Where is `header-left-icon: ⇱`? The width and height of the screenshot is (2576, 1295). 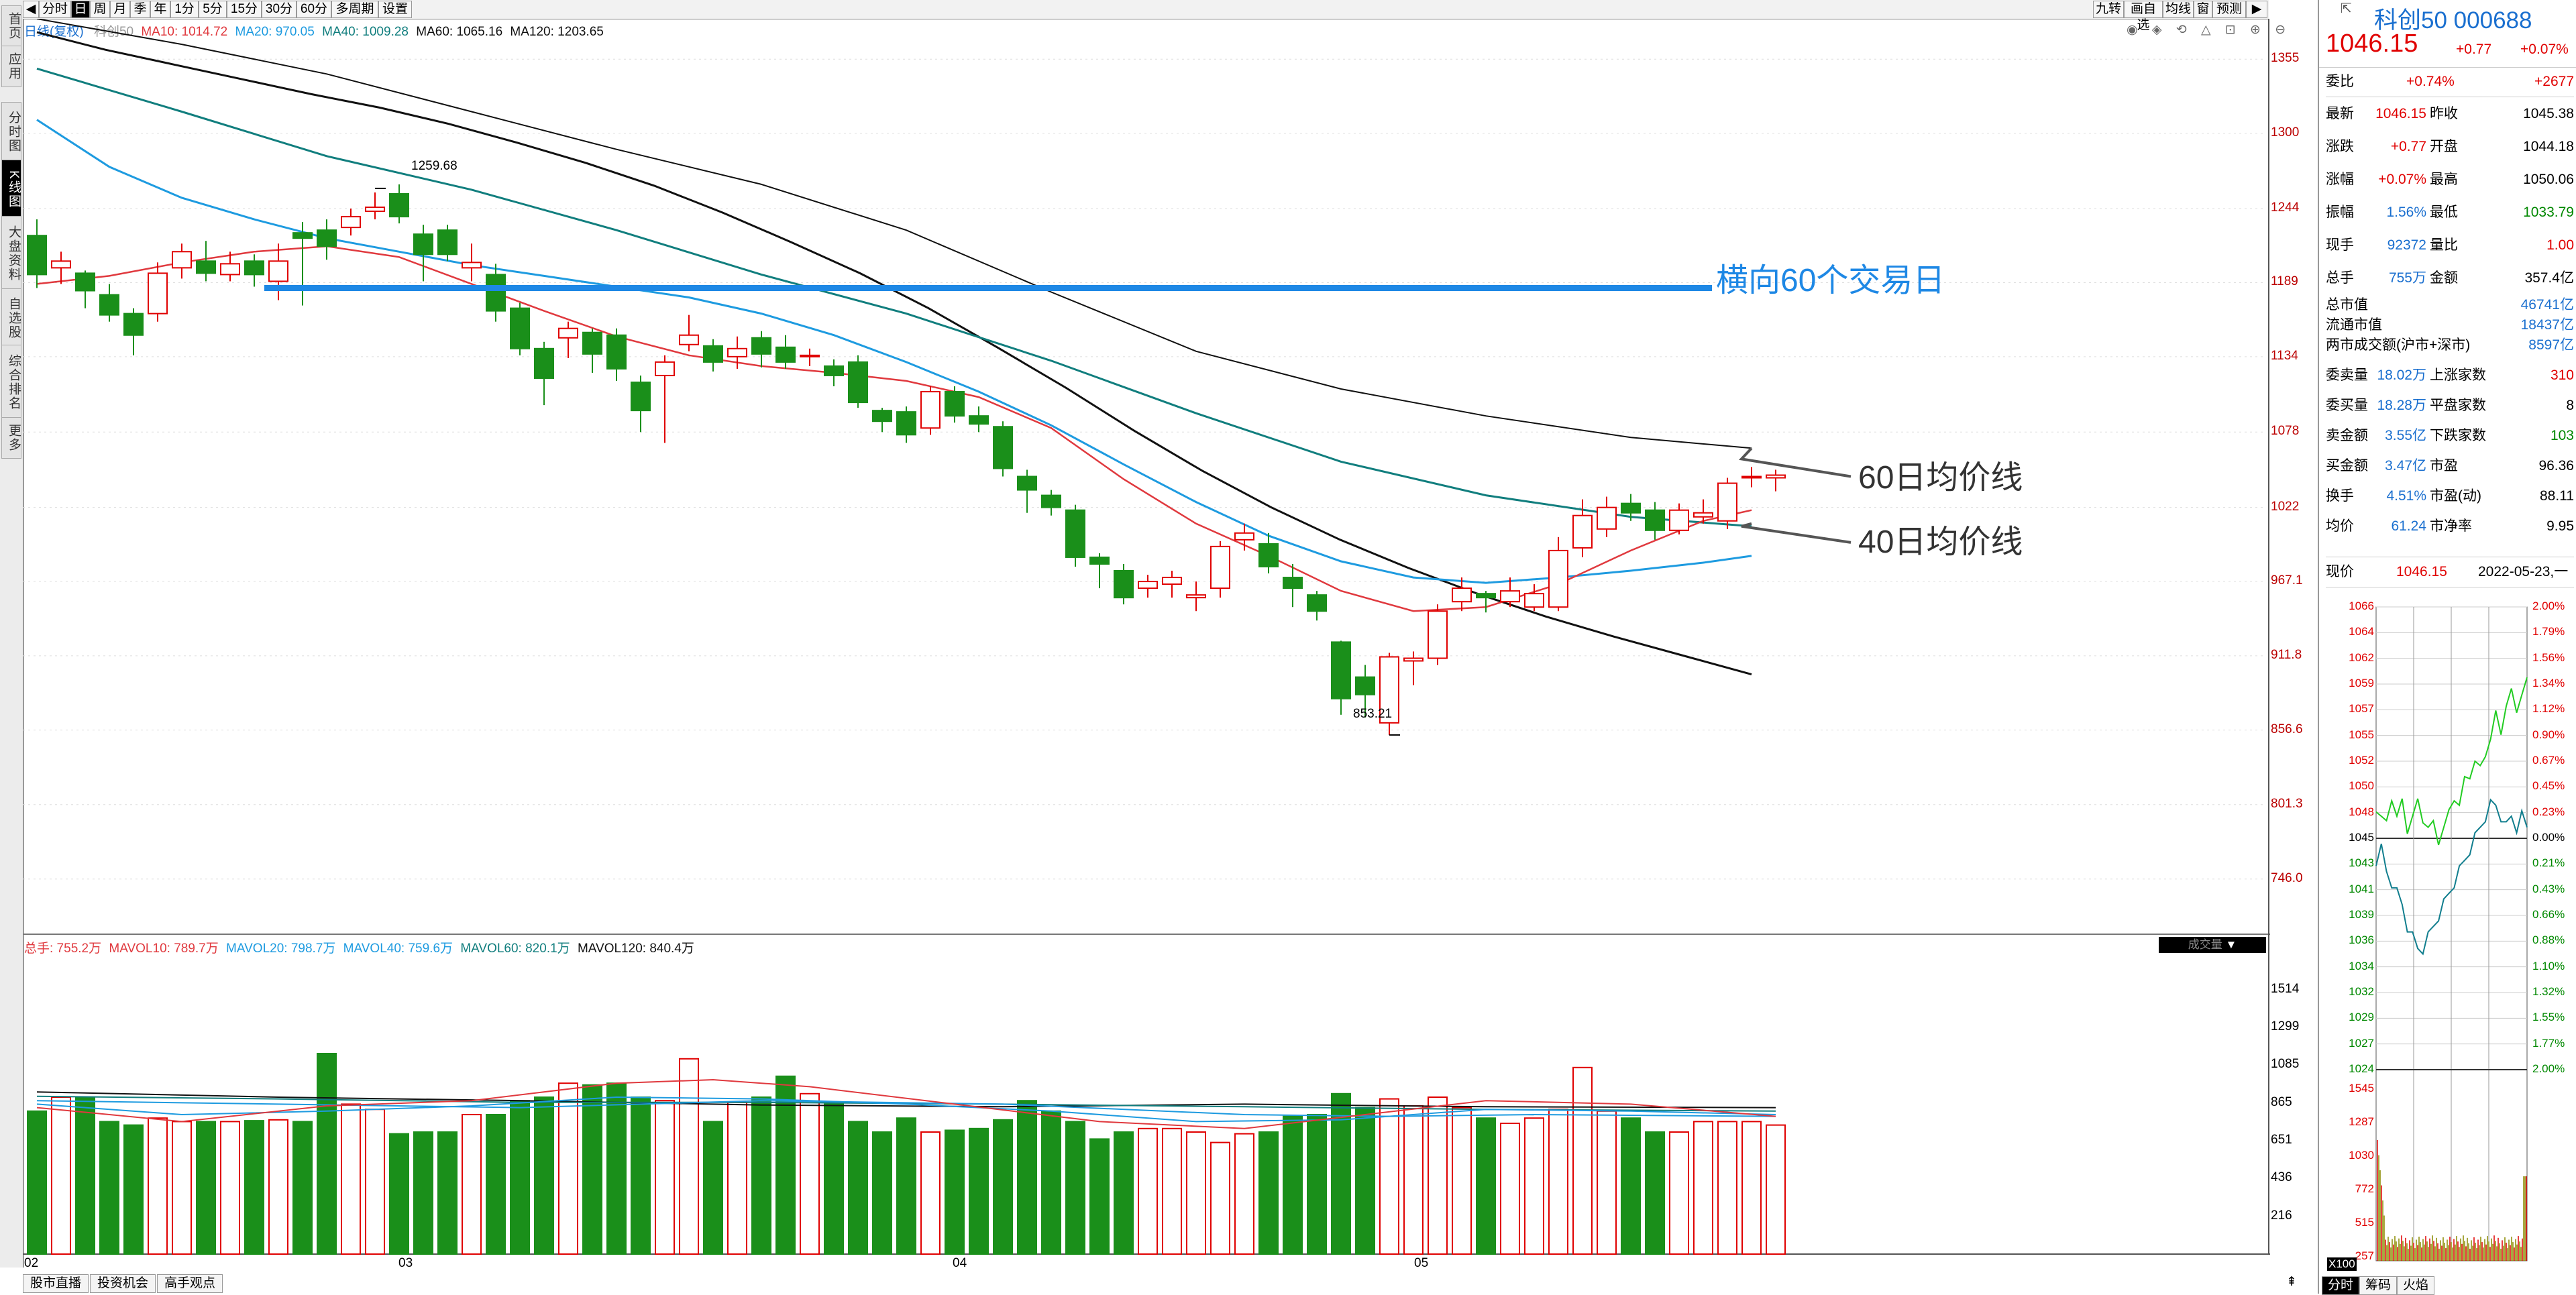
header-left-icon: ⇱ is located at coordinates (2346, 9).